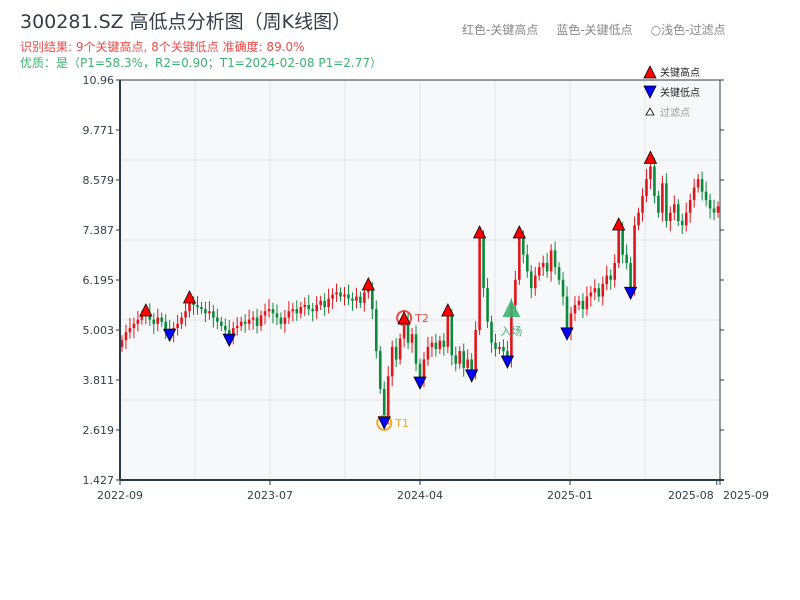  What do you see at coordinates (99, 480) in the screenshot?
I see `y-tick-label: 1.427` at bounding box center [99, 480].